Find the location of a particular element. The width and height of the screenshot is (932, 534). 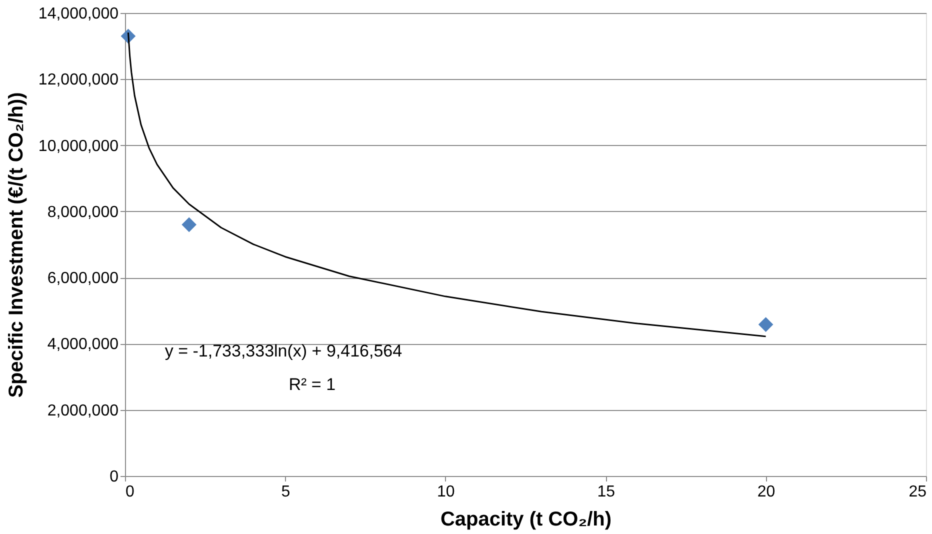

x-tick-label: 20 is located at coordinates (766, 492).